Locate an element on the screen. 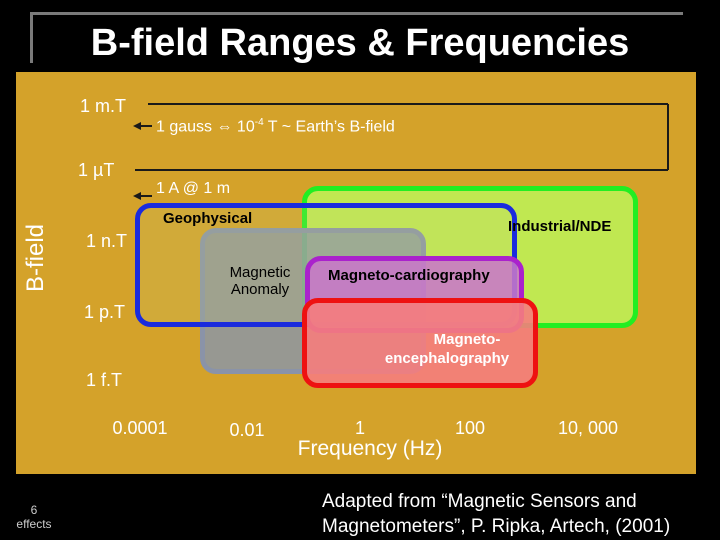  slide-number: 6 is located at coordinates (34, 510).